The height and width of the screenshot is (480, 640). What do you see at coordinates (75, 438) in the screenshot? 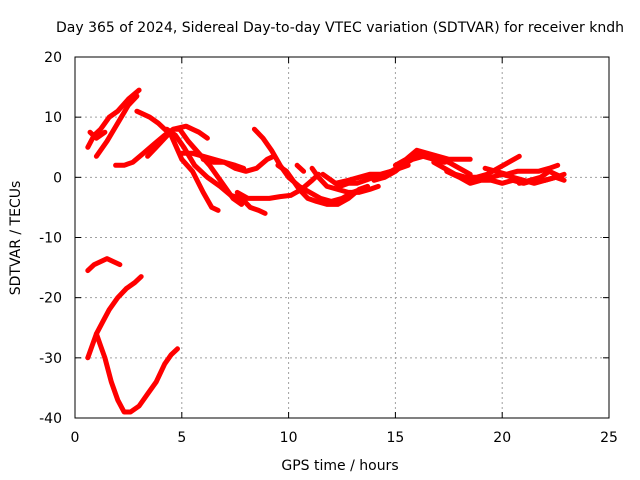
I see `x-tick-label: 0` at bounding box center [75, 438].